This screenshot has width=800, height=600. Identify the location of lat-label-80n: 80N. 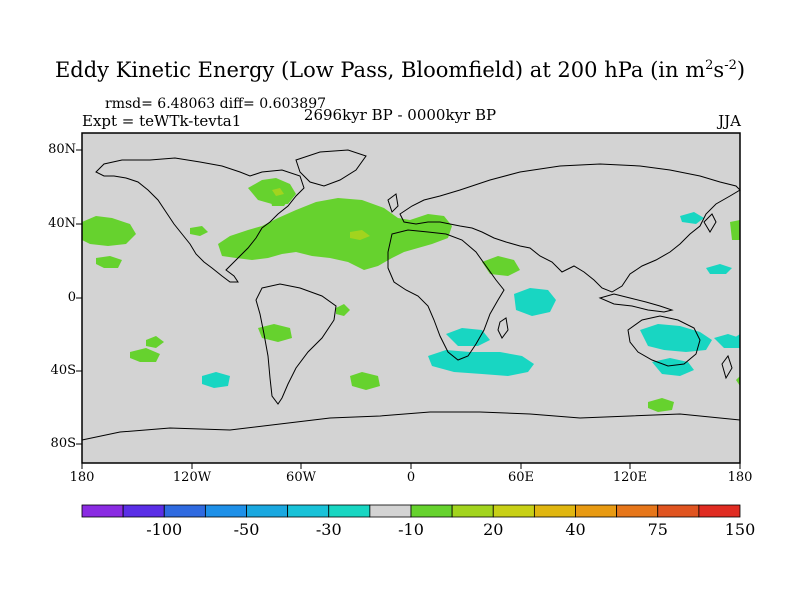
(62, 149).